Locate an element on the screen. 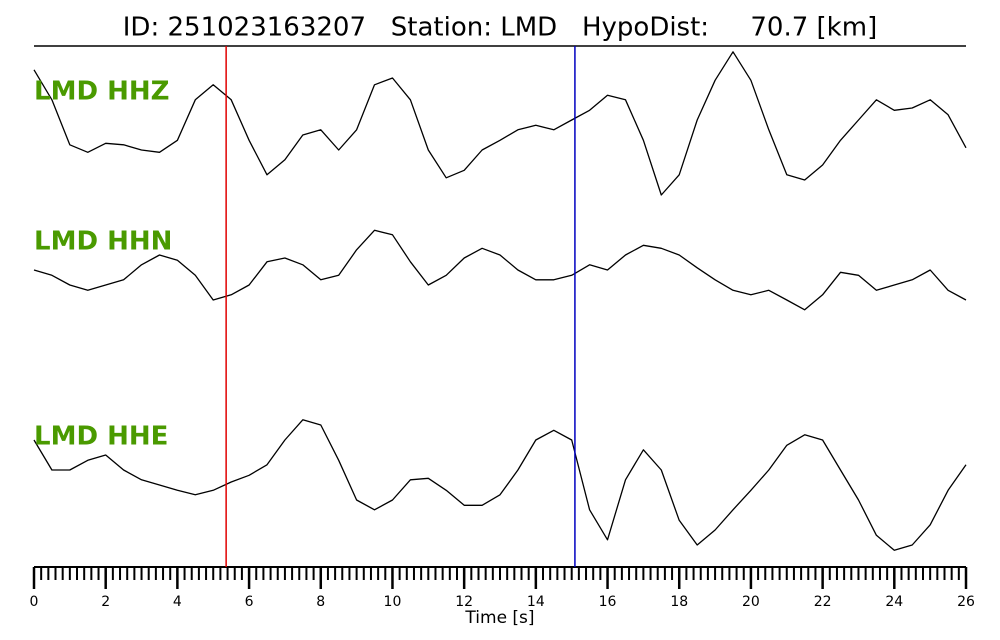 Image resolution: width=1000 pixels, height=640 pixels. x-tick-label: 16 is located at coordinates (608, 602).